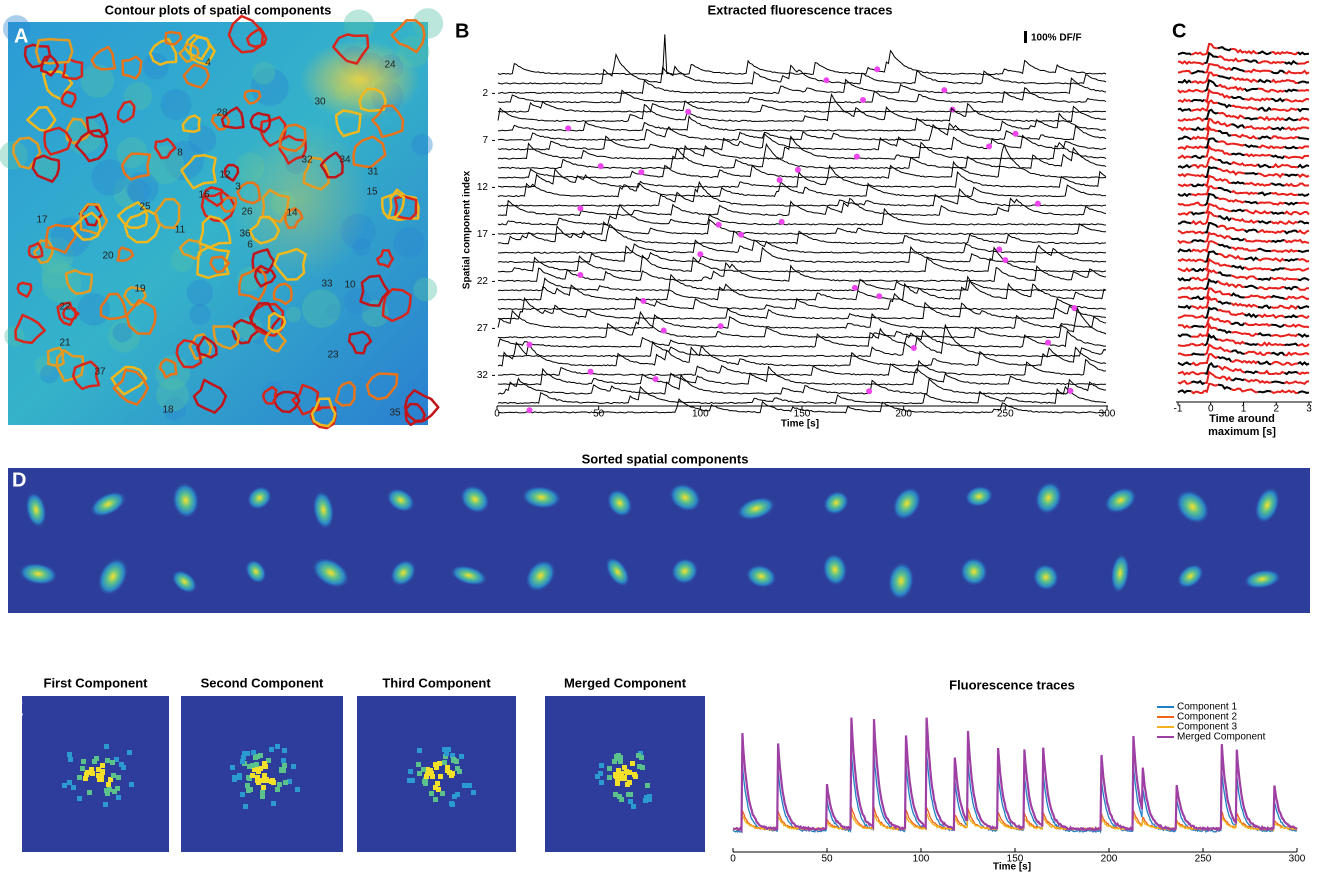 The image size is (1322, 876). Describe the element at coordinates (333, 355) in the screenshot. I see `contour-label: 23` at that location.